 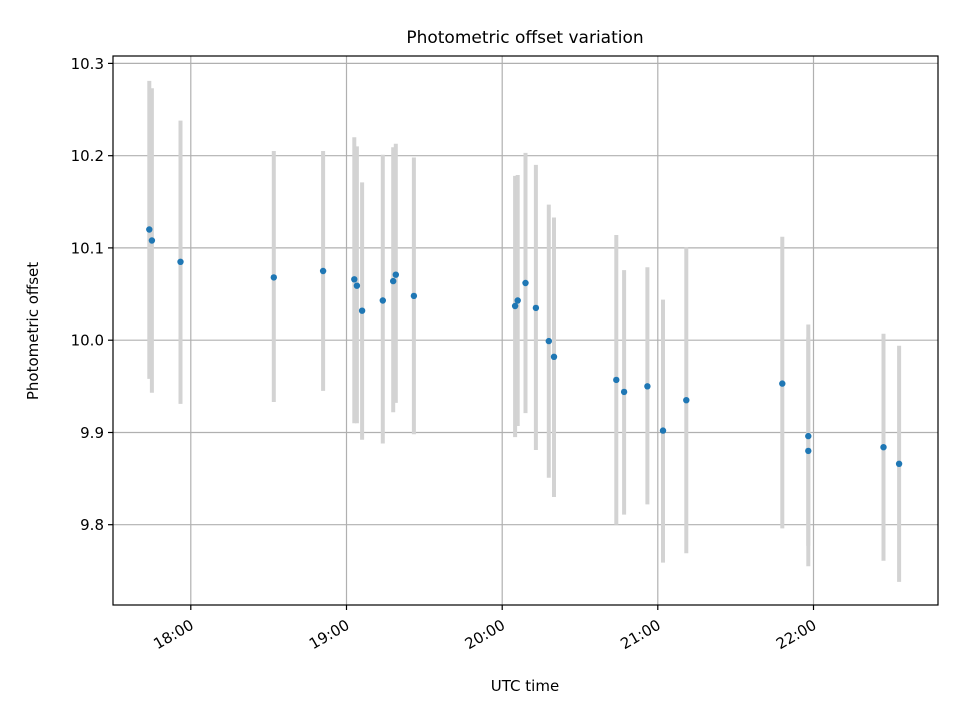 What do you see at coordinates (87, 64) in the screenshot?
I see `y-tick-label: 10.3` at bounding box center [87, 64].